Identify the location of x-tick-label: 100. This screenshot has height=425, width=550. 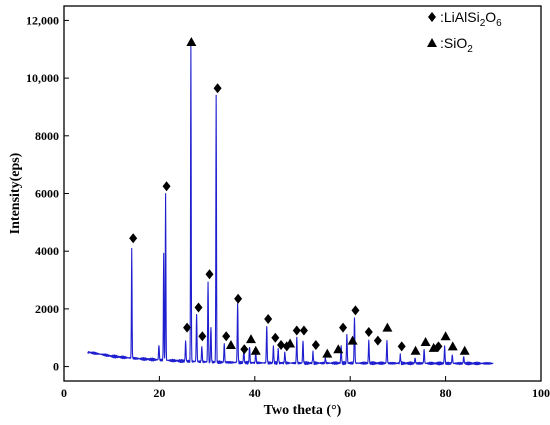
(541, 393).